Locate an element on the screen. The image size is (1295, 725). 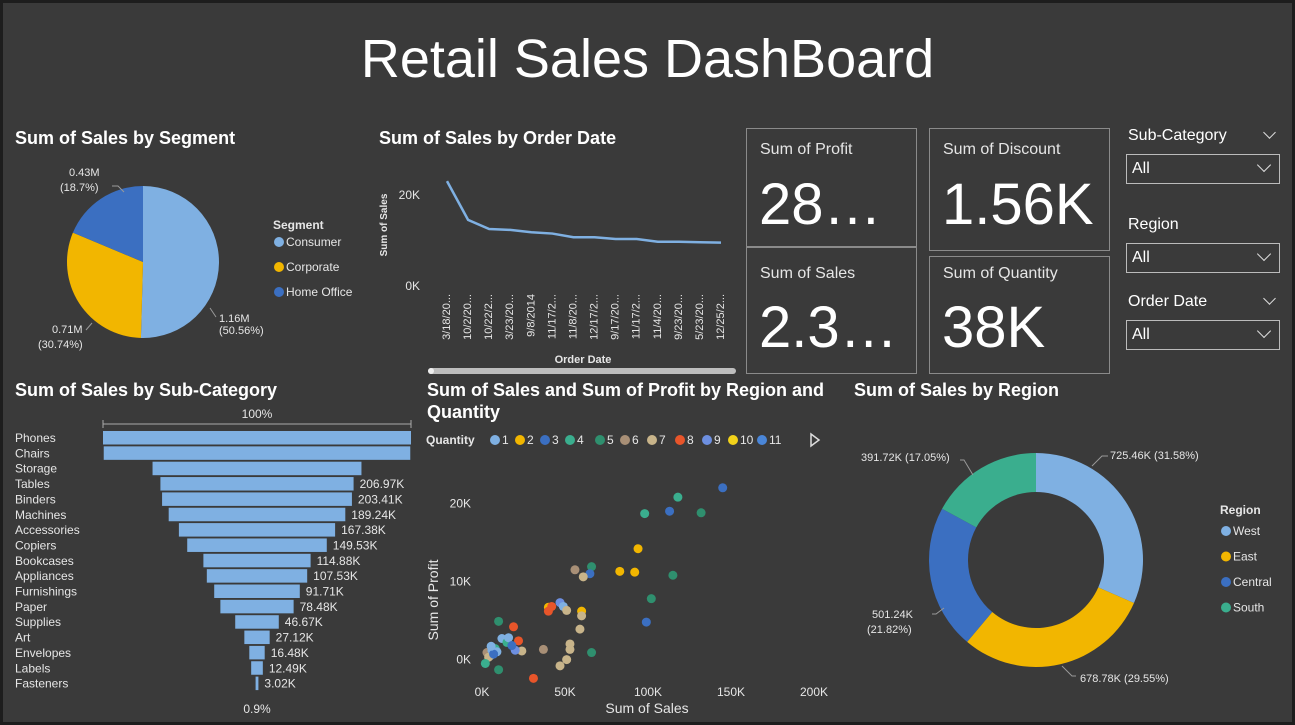
funnel-bar-envelopes is located at coordinates (257, 652).